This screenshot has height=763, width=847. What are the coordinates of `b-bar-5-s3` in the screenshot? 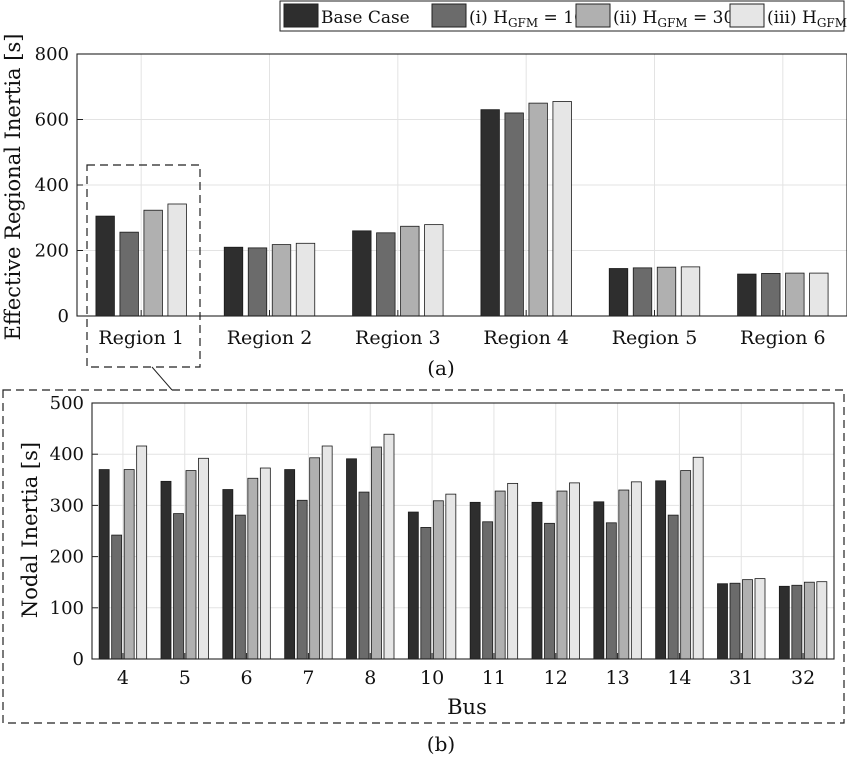 It's located at (191, 565).